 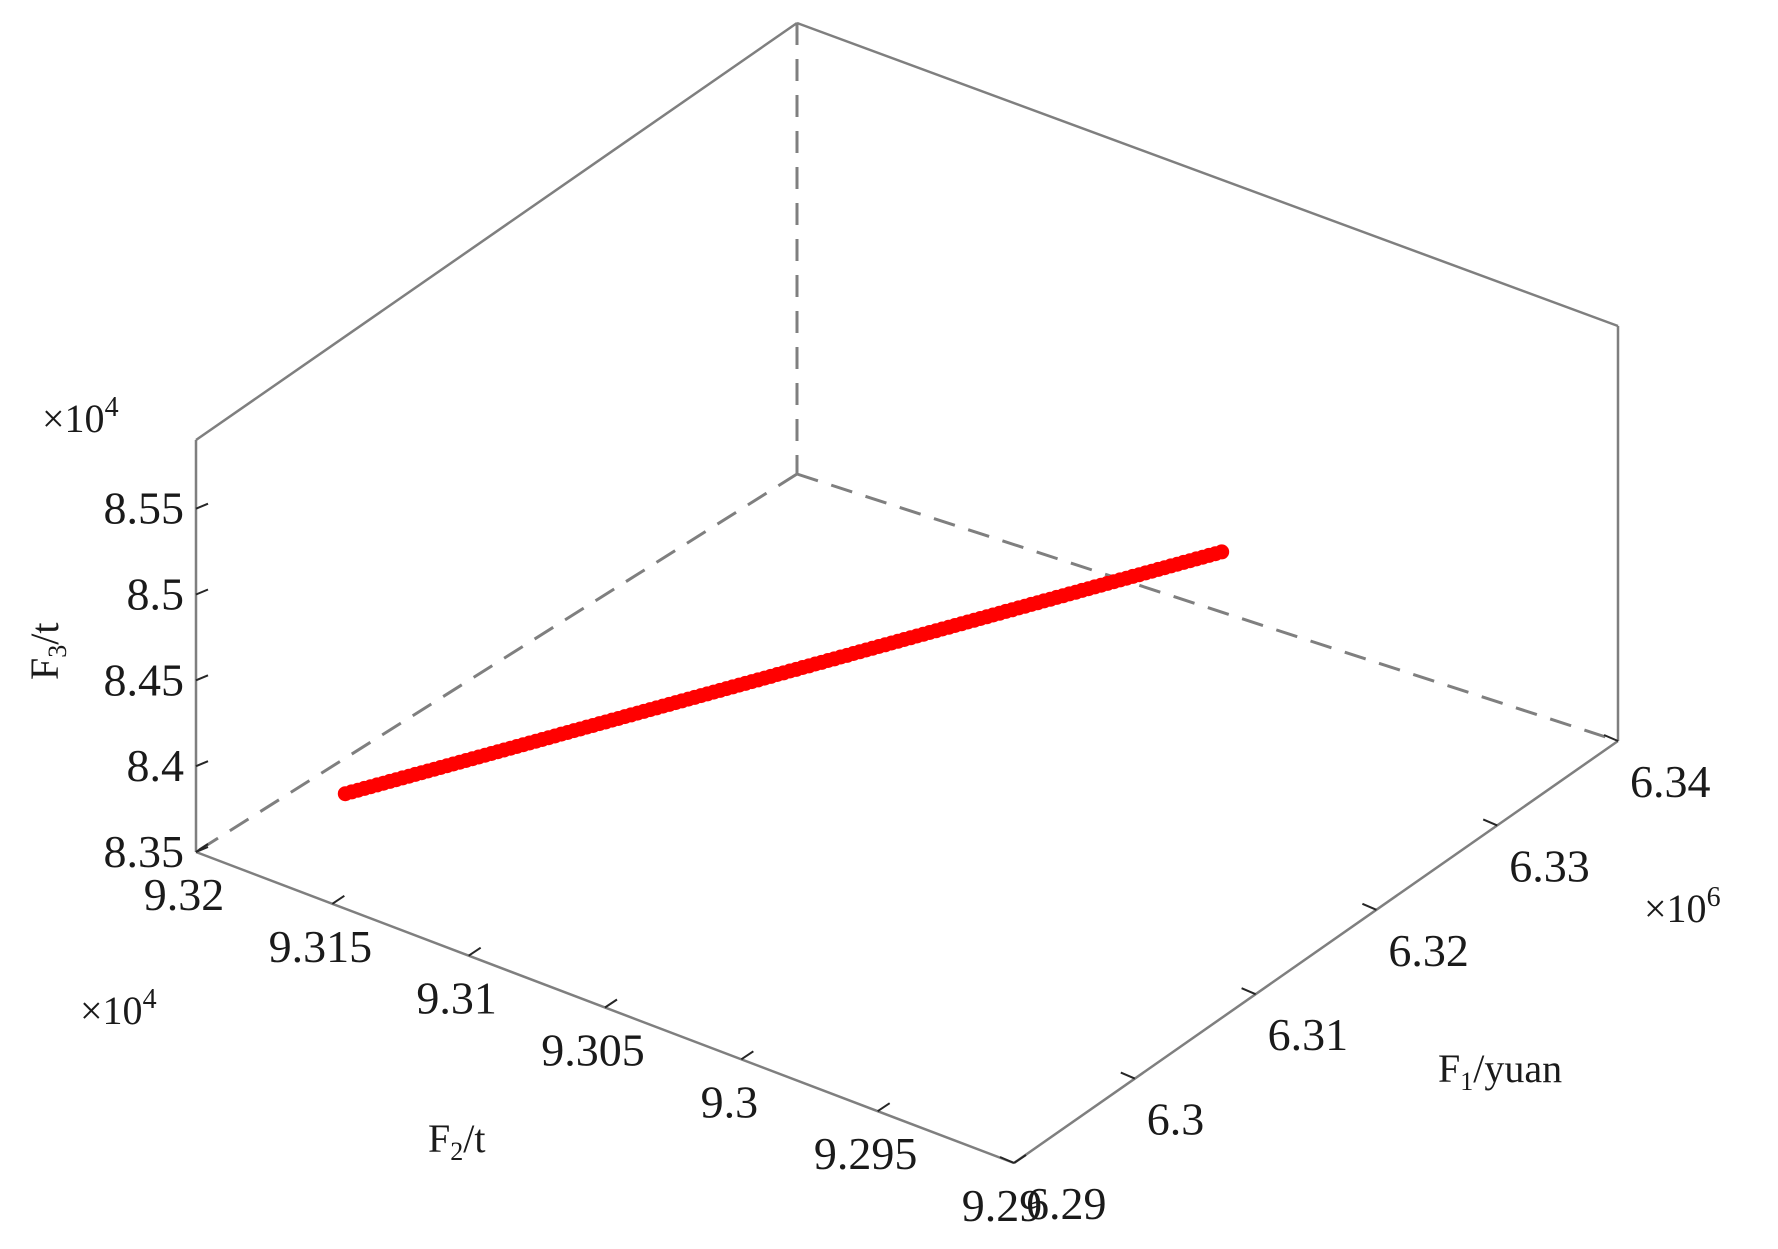 I want to click on z-tick-label: 8.5, so click(x=156, y=594).